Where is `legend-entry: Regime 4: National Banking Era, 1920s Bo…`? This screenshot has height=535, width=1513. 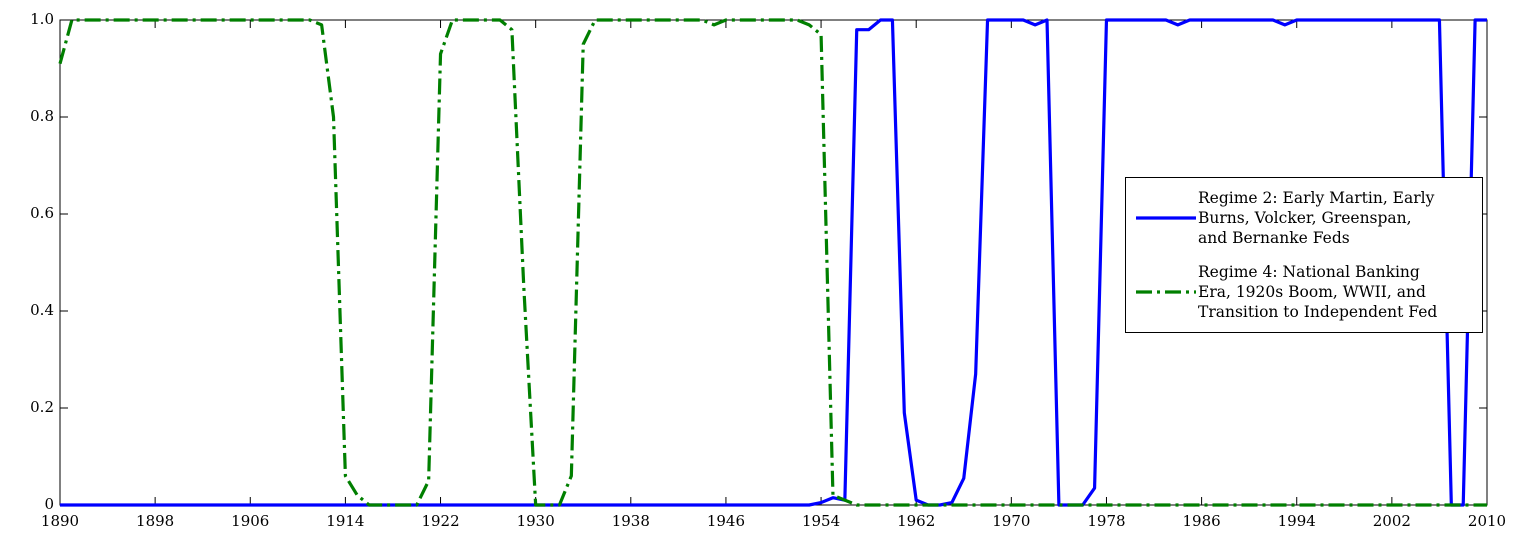
legend-entry: Regime 4: National Banking Era, 1920s Bo… is located at coordinates (1304, 292).